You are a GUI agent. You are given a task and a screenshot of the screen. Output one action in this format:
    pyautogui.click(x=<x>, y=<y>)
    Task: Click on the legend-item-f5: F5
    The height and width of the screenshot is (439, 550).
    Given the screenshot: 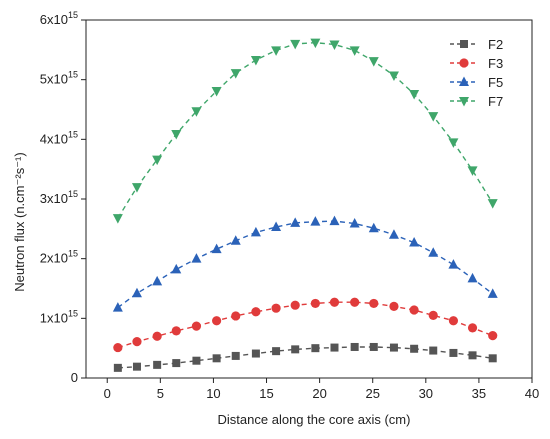 What is the action you would take?
    pyautogui.click(x=476, y=82)
    